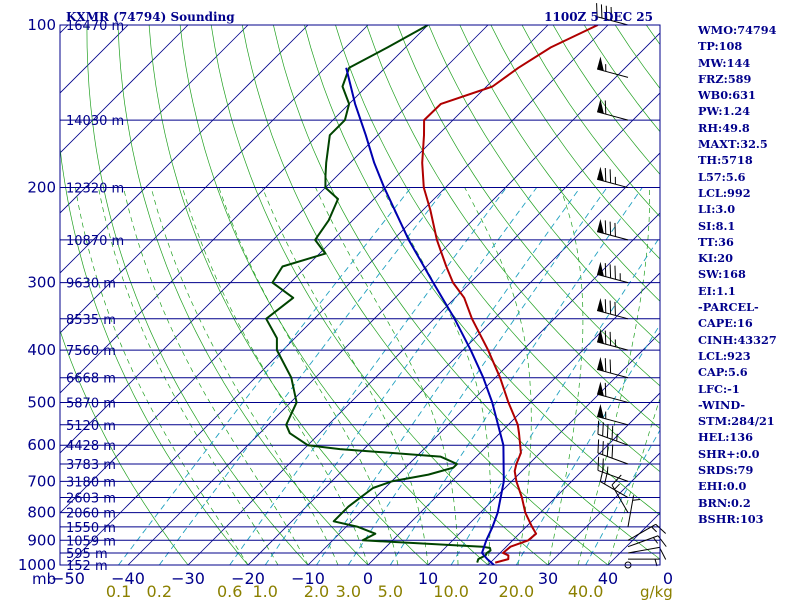 Image resolution: width=800 pixels, height=600 pixels. Describe the element at coordinates (715, 258) in the screenshot. I see `sounding-index-item: KI:20` at that location.